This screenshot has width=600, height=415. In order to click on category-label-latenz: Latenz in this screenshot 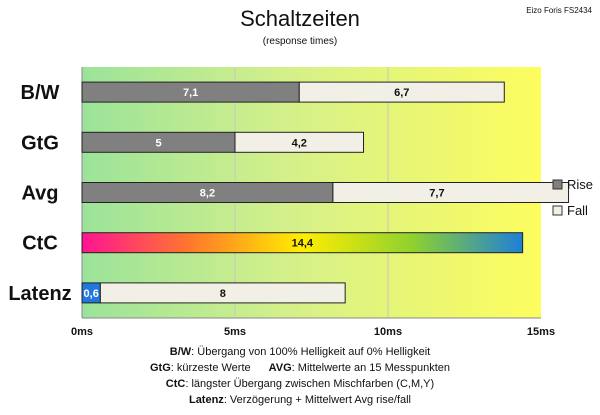, I will do `click(39, 294)`.